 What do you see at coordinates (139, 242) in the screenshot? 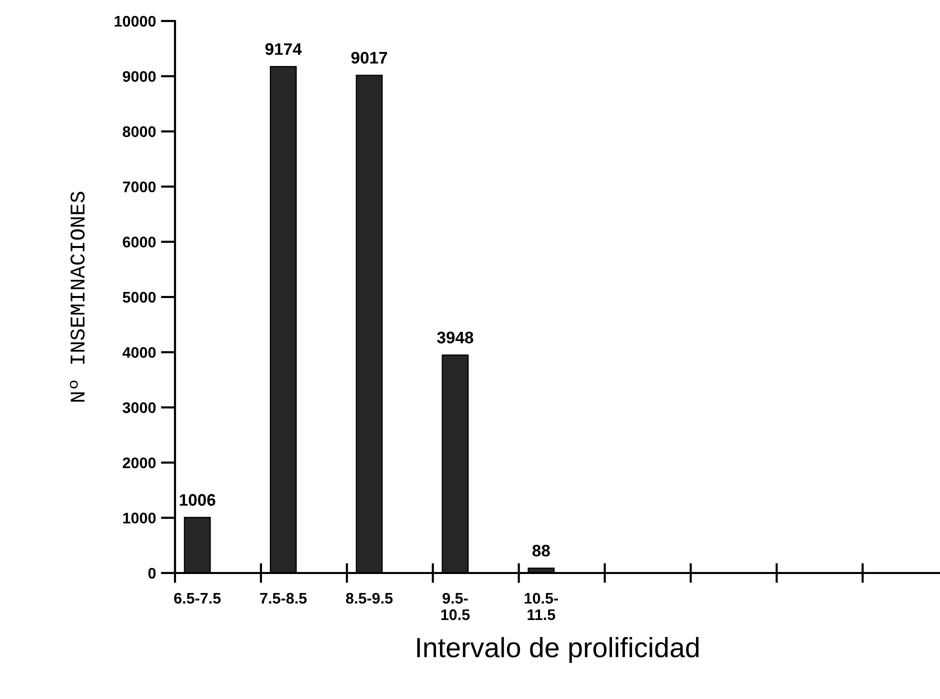
I see `y-tick-label: 6000` at bounding box center [139, 242].